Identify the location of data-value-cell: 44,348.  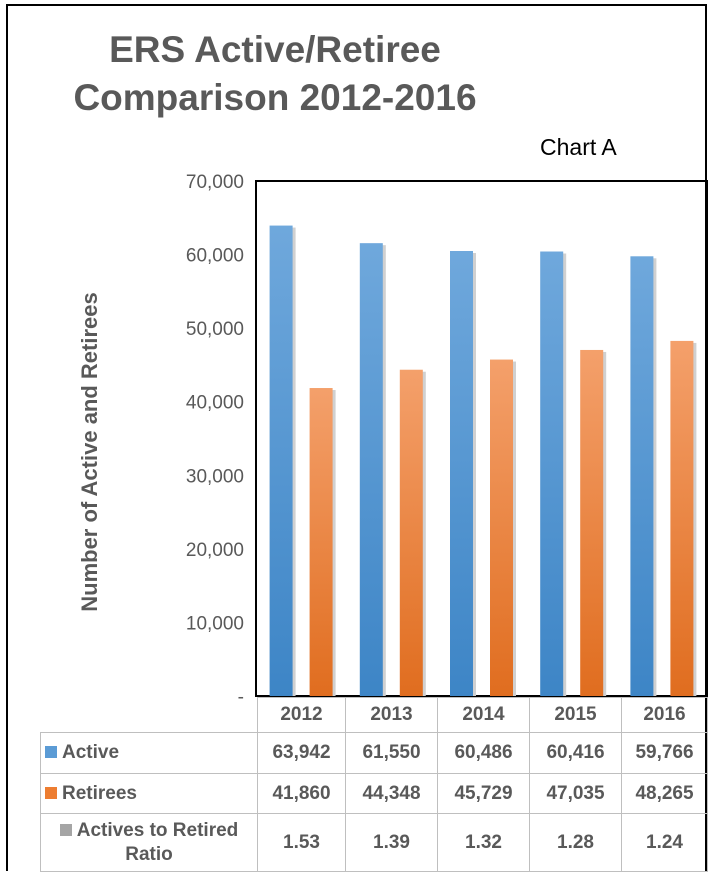
(391, 793).